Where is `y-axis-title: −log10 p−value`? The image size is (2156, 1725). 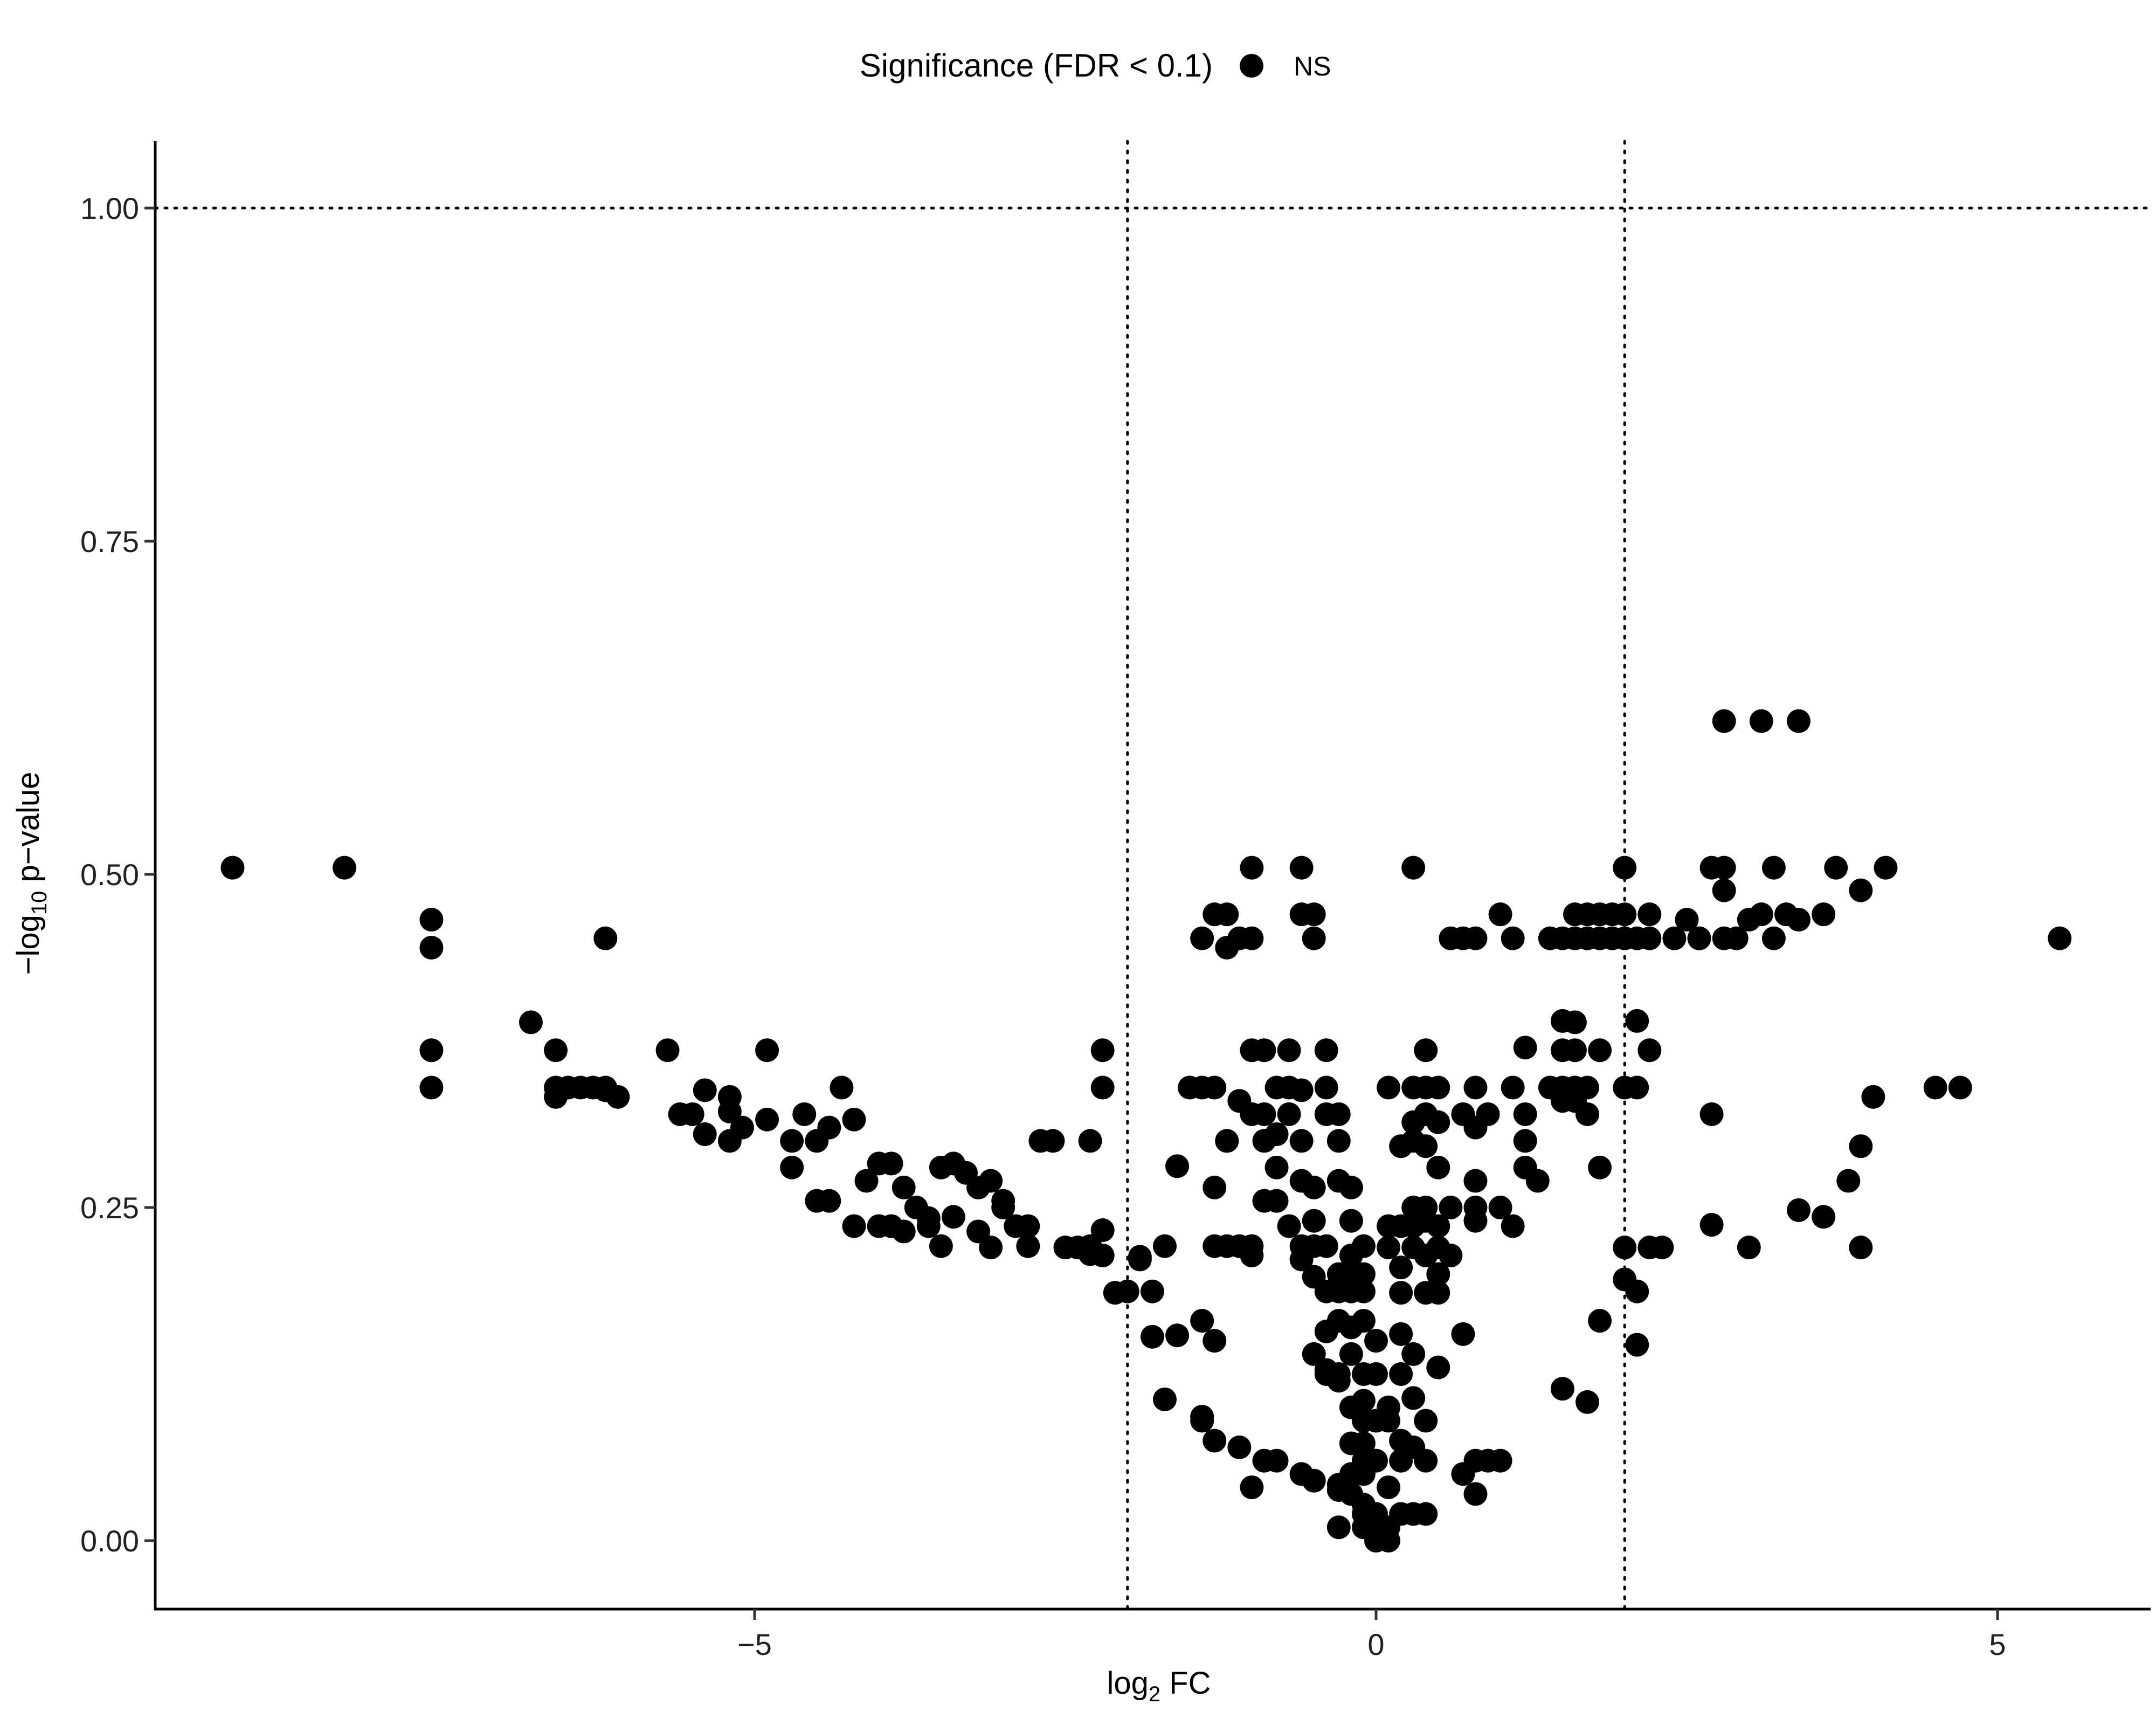 y-axis-title: −log10 p−value is located at coordinates (31, 873).